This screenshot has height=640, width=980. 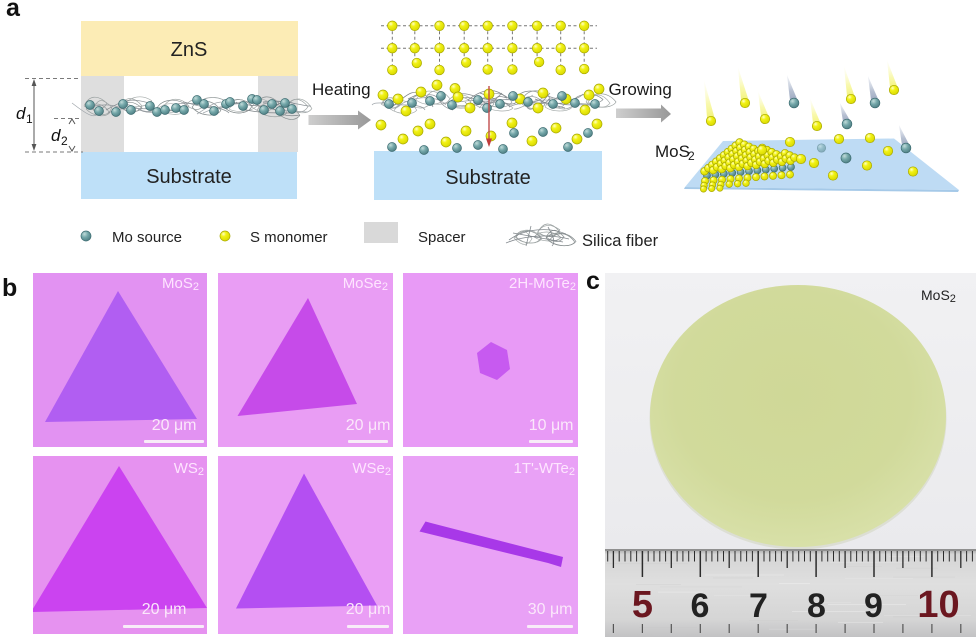 I want to click on svg-text: 5, so click(x=642, y=605).